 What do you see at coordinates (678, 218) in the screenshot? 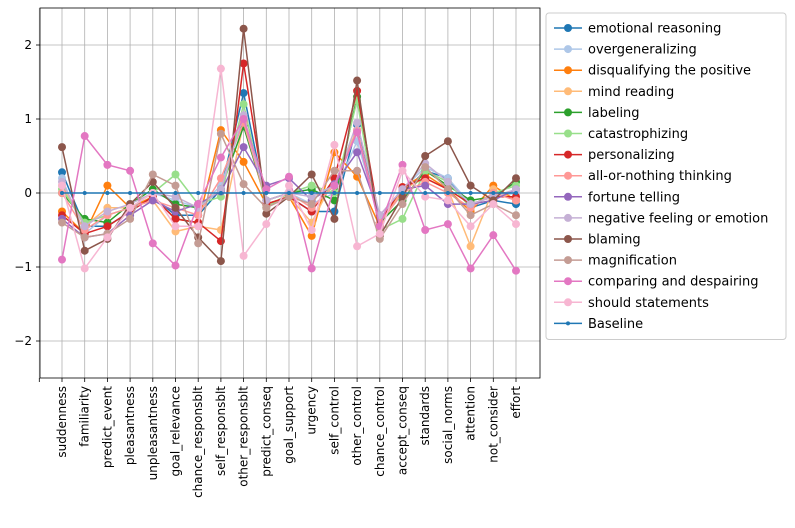
I see `legend-label: negative feeling or emotion` at bounding box center [678, 218].